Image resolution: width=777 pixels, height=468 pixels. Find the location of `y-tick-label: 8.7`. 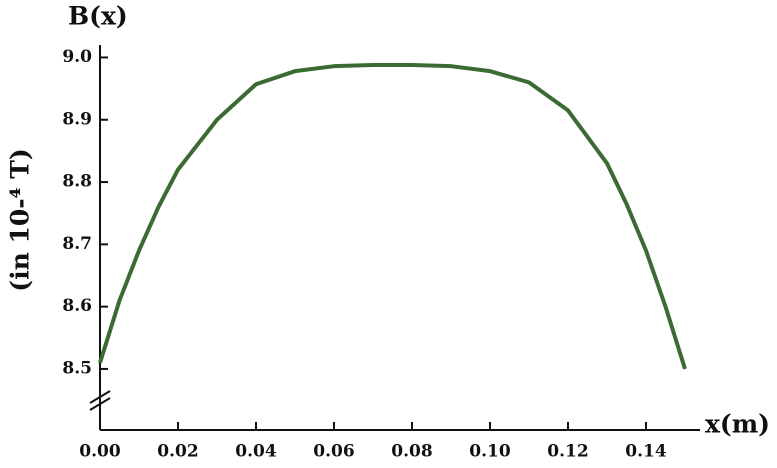

y-tick-label: 8.7 is located at coordinates (77, 244).